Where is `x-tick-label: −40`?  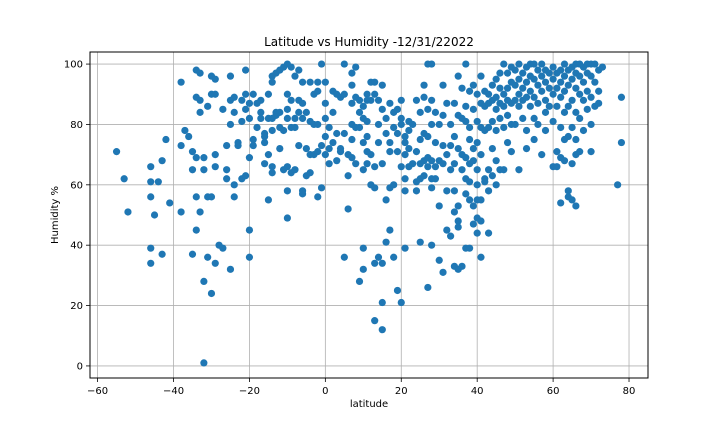 x-tick-label: −40 is located at coordinates (173, 391).